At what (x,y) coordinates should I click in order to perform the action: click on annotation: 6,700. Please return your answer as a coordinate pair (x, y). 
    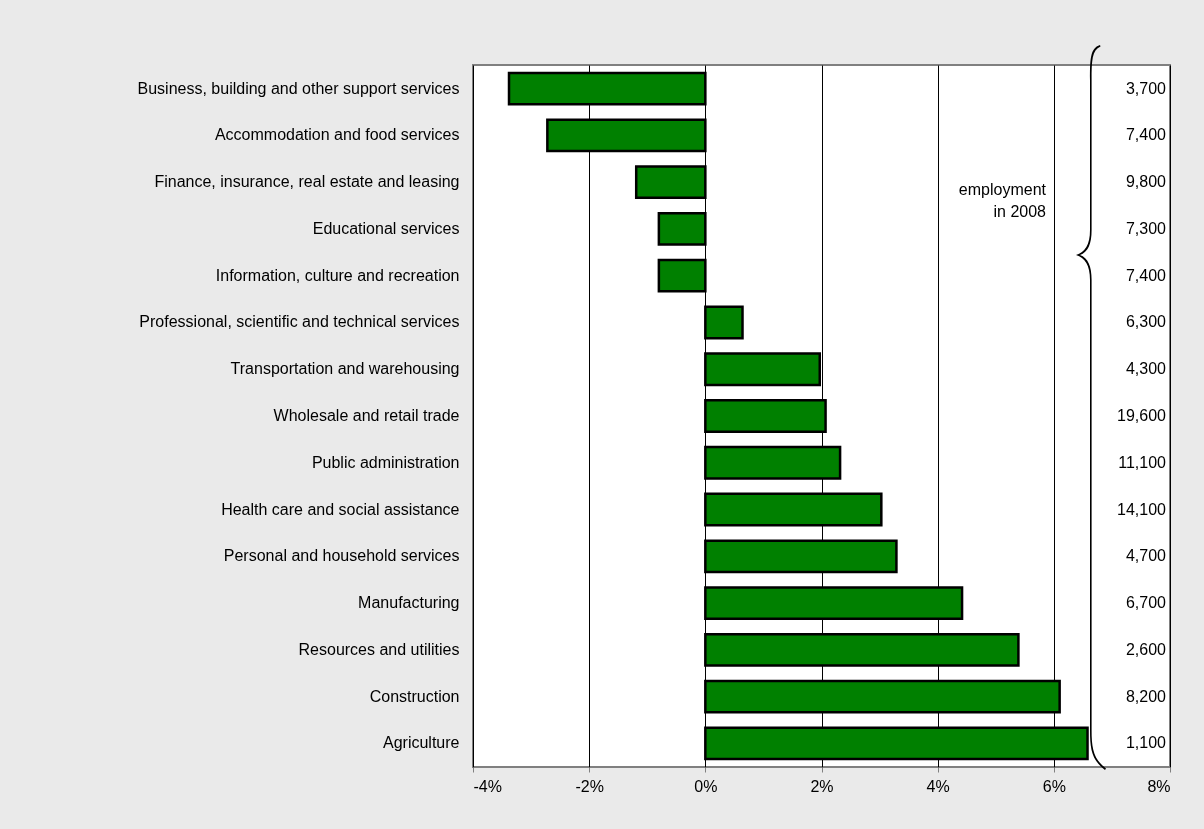
    Looking at the image, I should click on (1146, 603).